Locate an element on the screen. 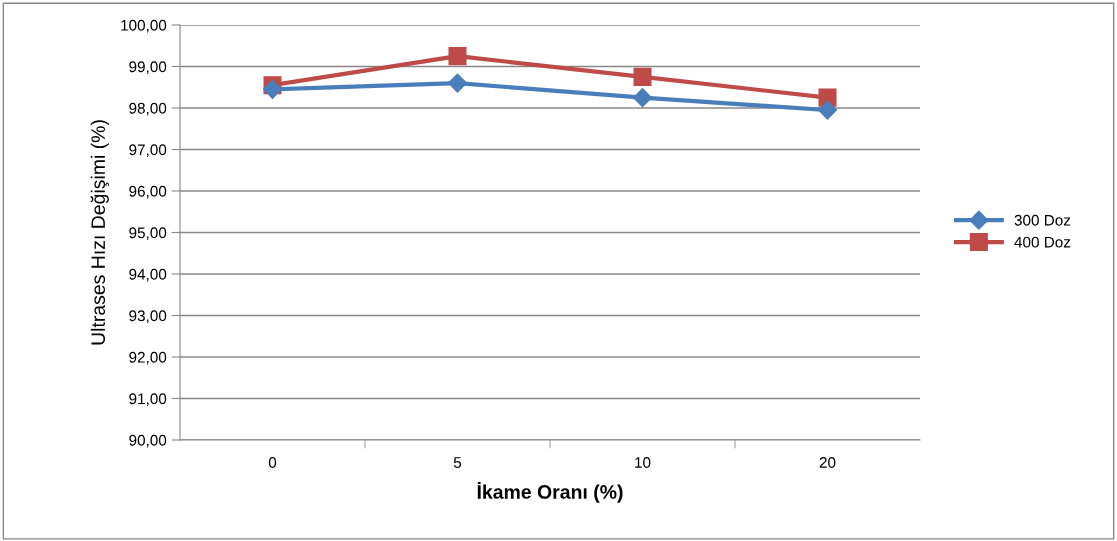 The image size is (1117, 541). y-tick-label: 92,00 is located at coordinates (148, 358).